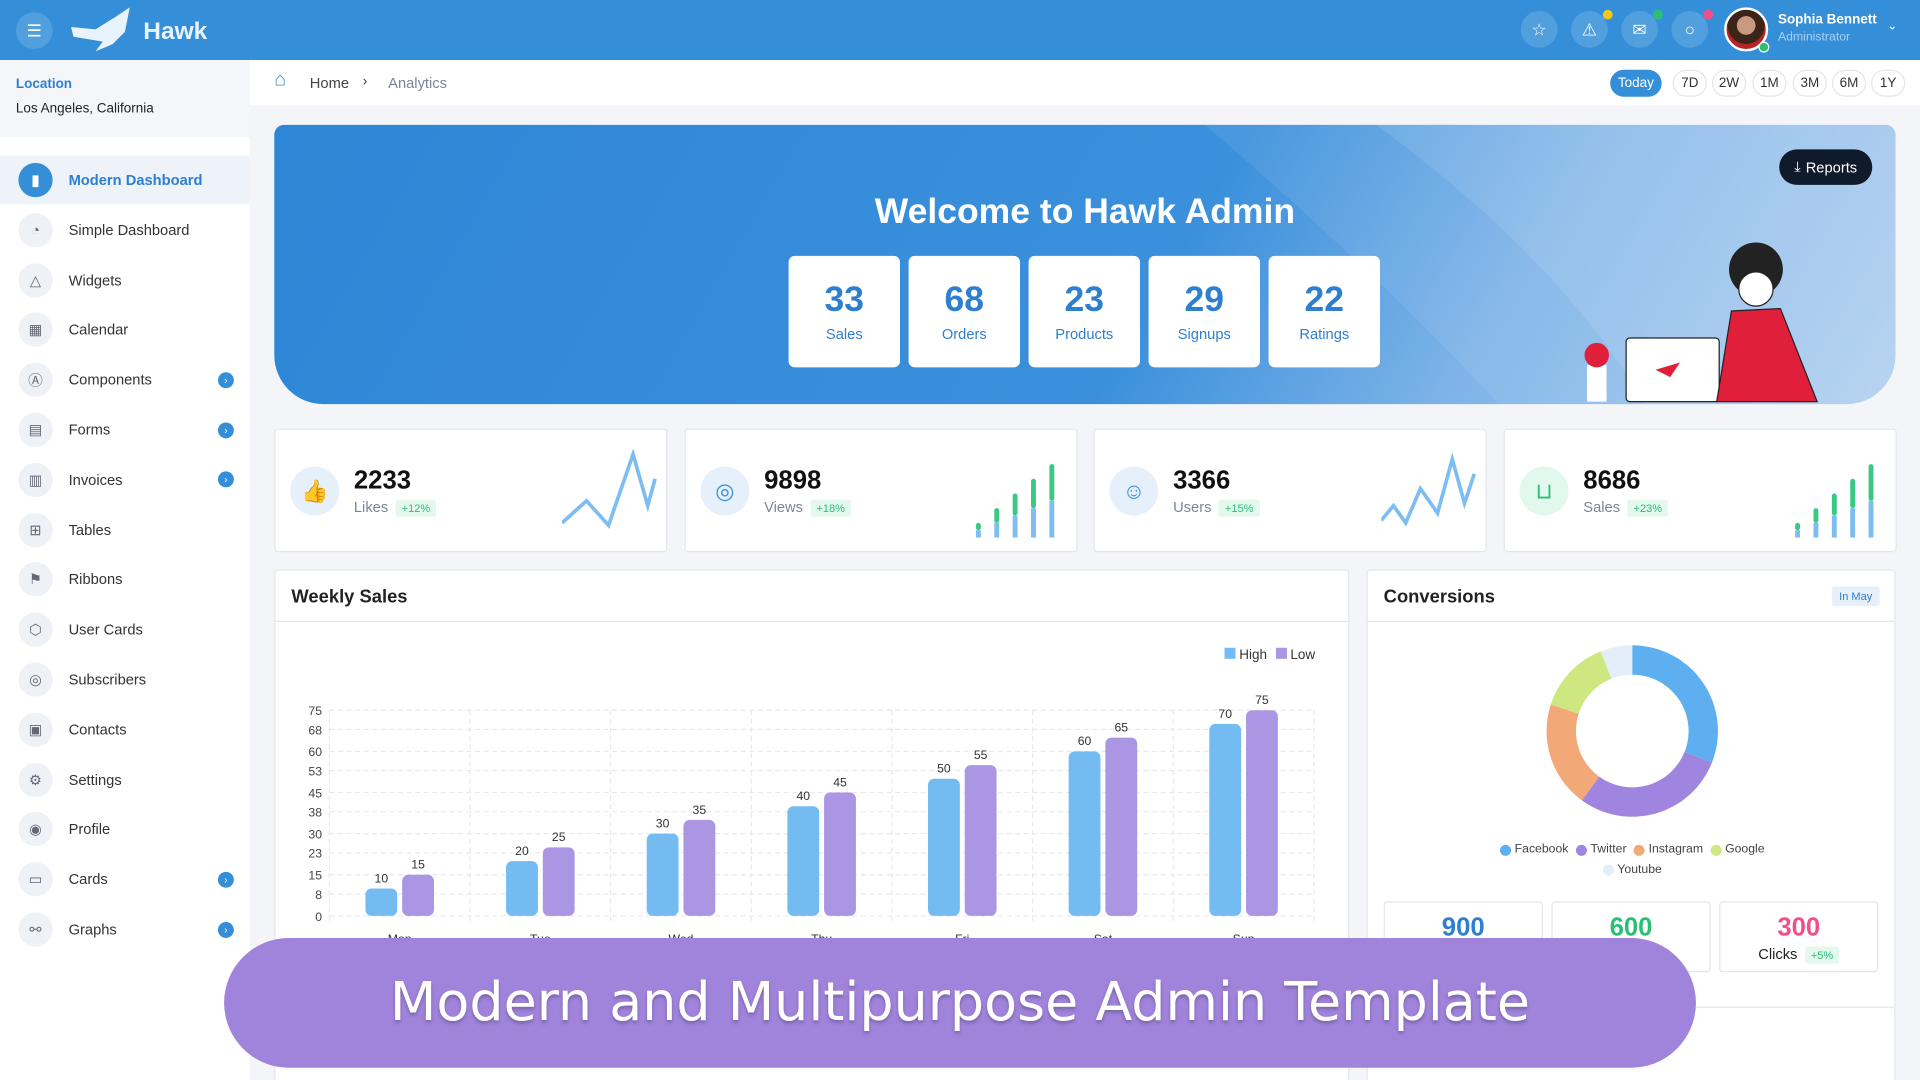 The height and width of the screenshot is (1080, 1920). Describe the element at coordinates (35, 479) in the screenshot. I see `invoice-icon: ▥` at that location.